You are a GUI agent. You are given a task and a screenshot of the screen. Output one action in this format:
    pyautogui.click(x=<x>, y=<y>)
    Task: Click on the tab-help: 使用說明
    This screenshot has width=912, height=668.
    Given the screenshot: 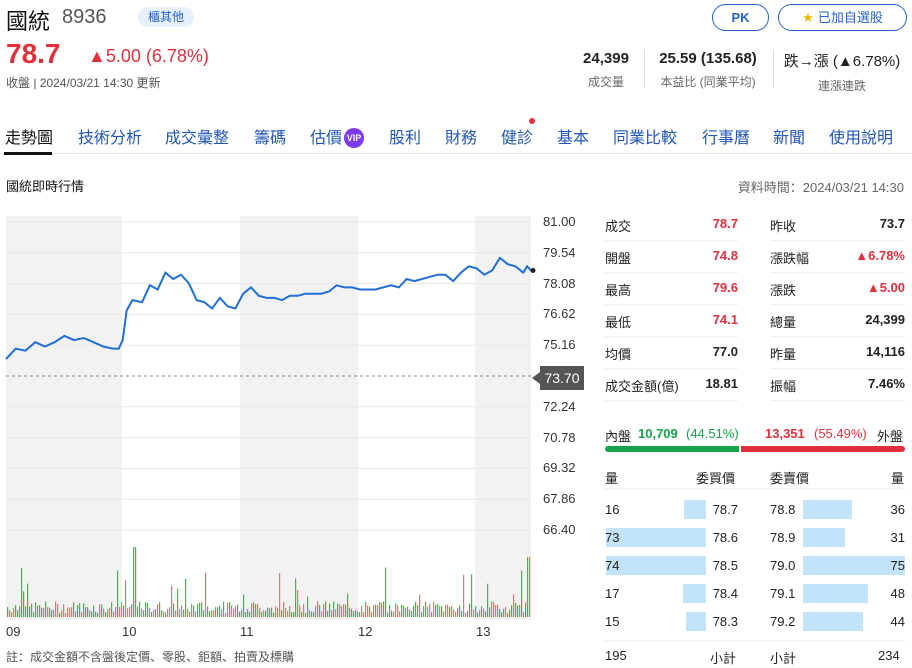 What is the action you would take?
    pyautogui.click(x=861, y=138)
    